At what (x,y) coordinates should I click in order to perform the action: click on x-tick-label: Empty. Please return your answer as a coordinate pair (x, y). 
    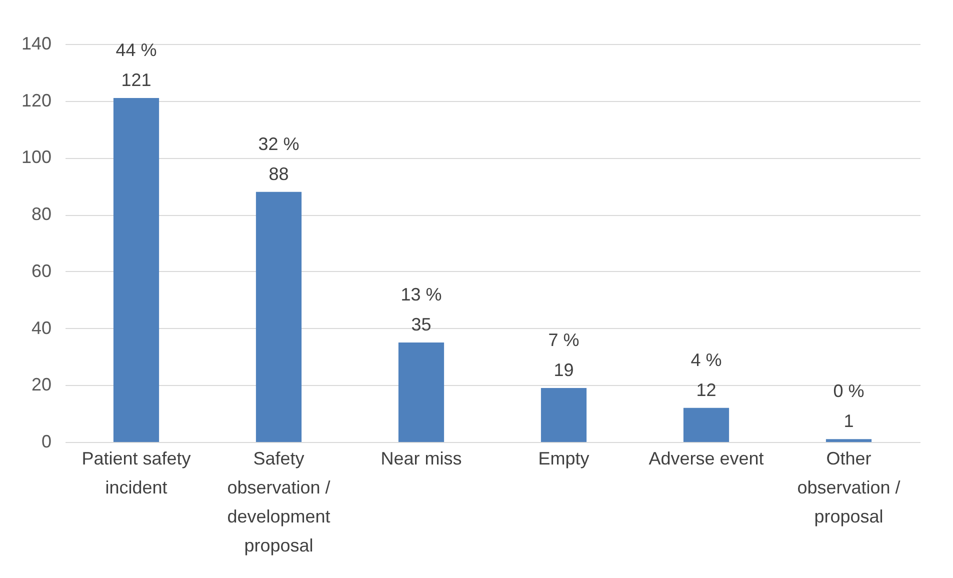
    Looking at the image, I should click on (564, 458).